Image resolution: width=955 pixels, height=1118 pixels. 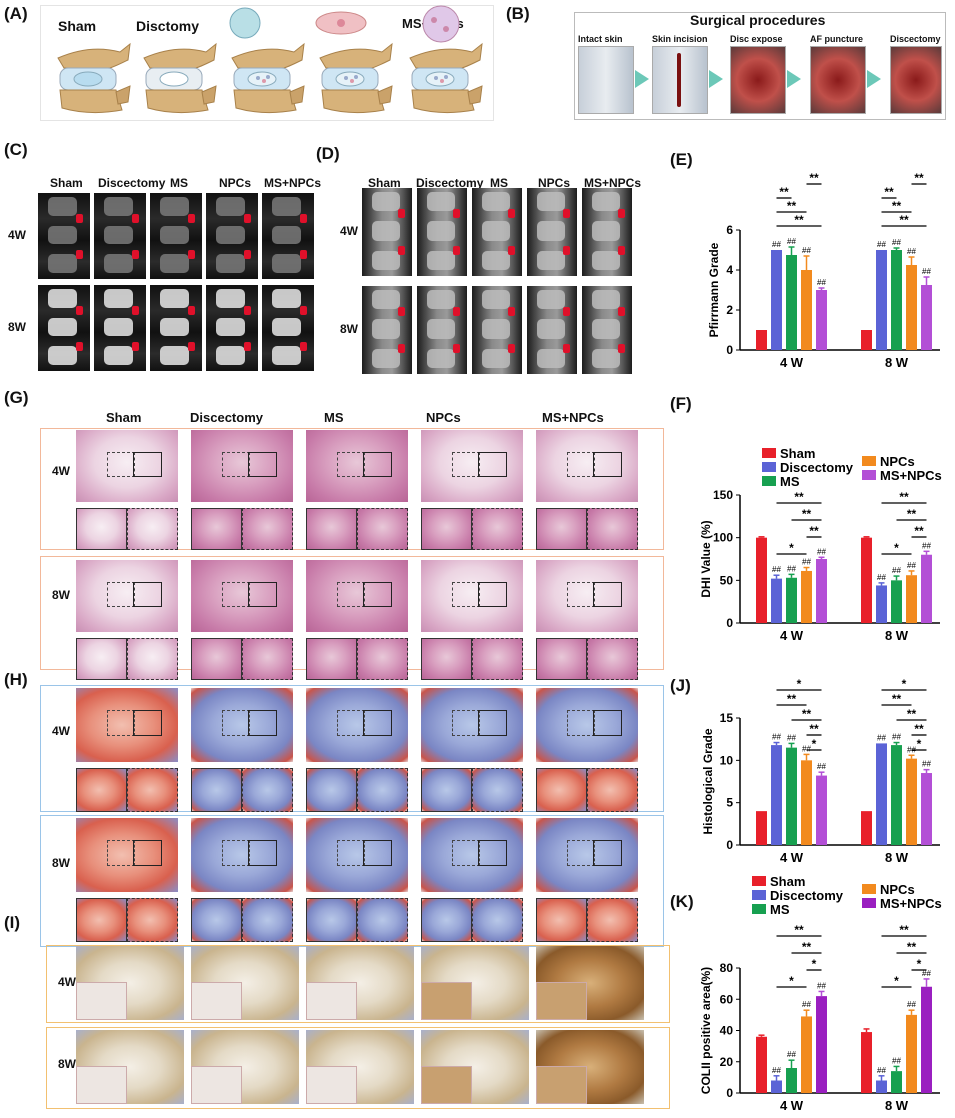 What do you see at coordinates (341, 23) in the screenshot?
I see `npcs-cell-icon` at bounding box center [341, 23].